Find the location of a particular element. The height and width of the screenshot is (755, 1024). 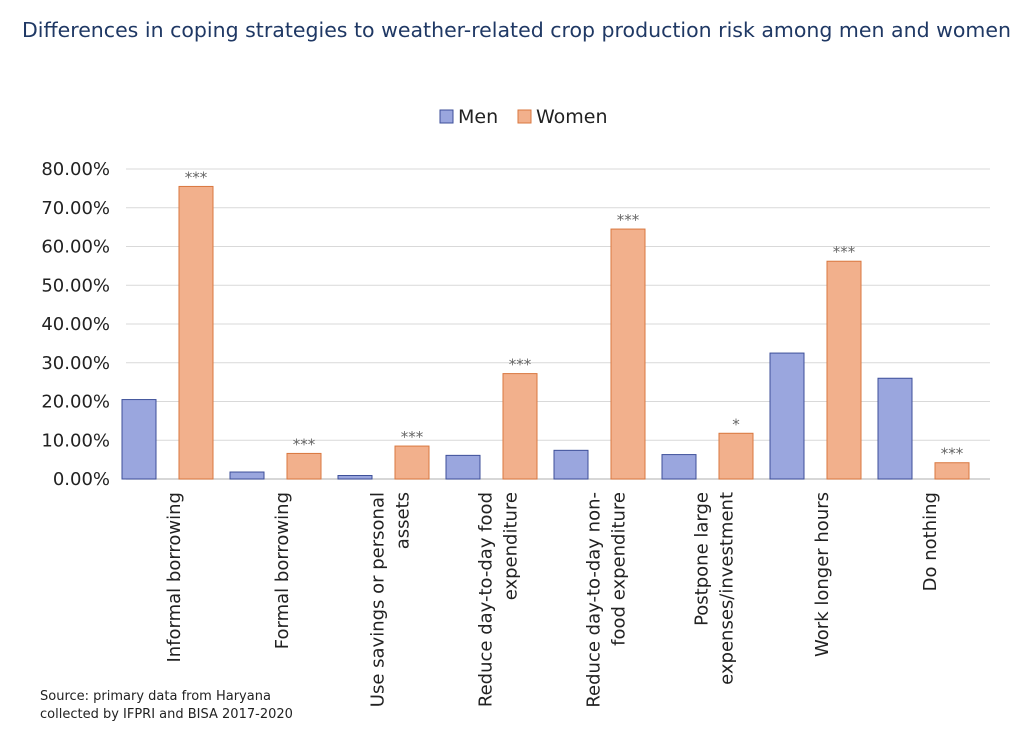

x-category-label: Work longer hours is located at coordinates (822, 574).